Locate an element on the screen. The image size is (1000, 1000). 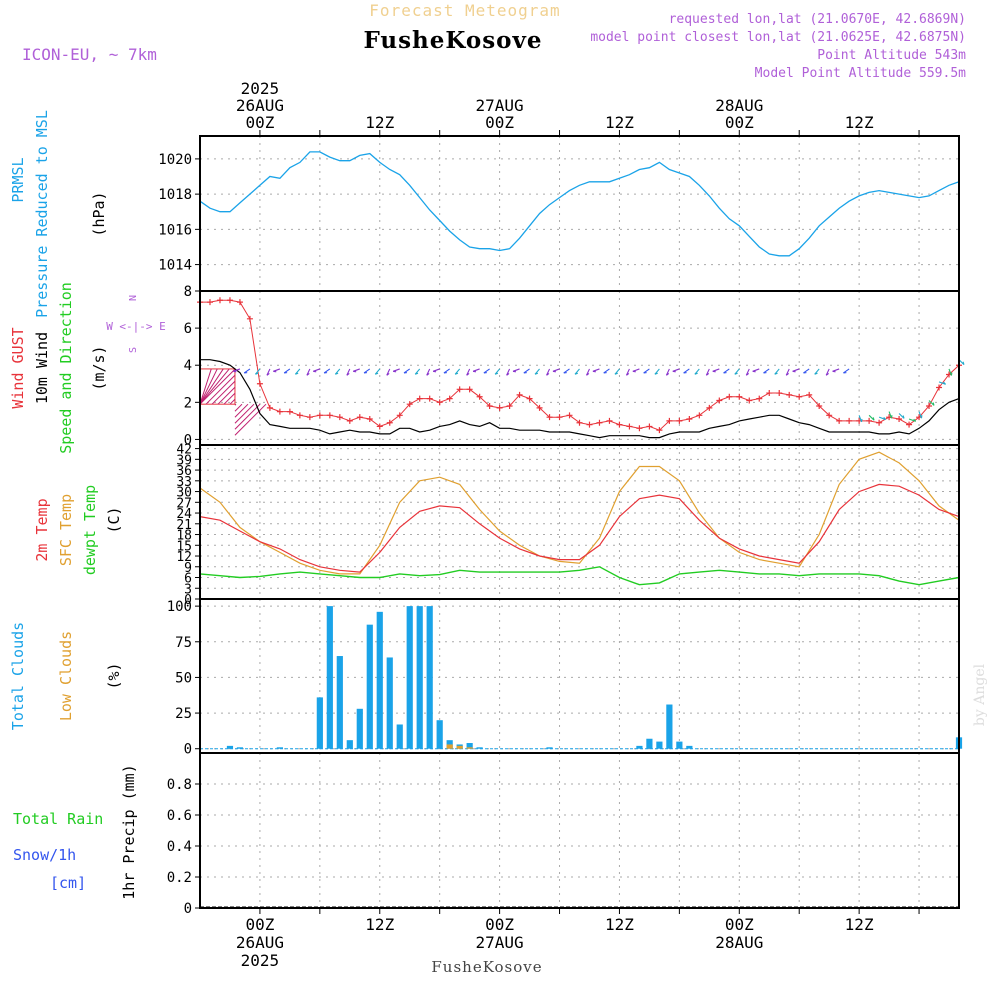
dewpt-line is located at coordinates (579, 576).